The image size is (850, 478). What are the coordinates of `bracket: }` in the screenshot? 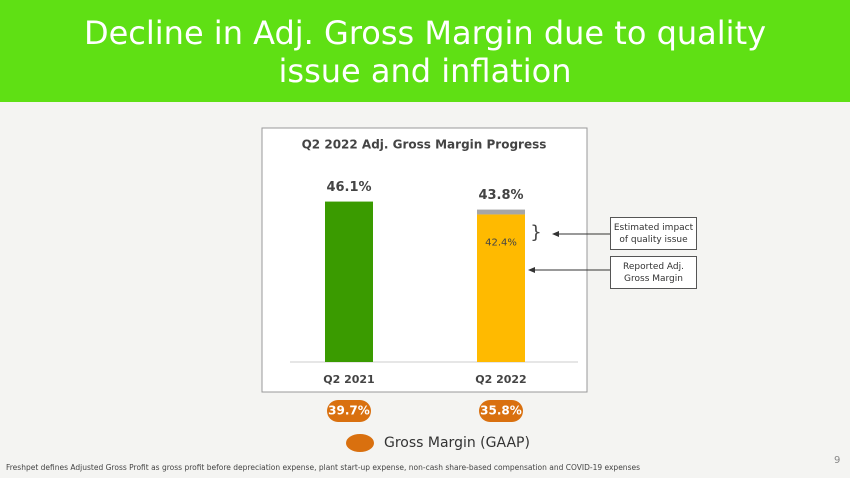 It's located at (535, 232).